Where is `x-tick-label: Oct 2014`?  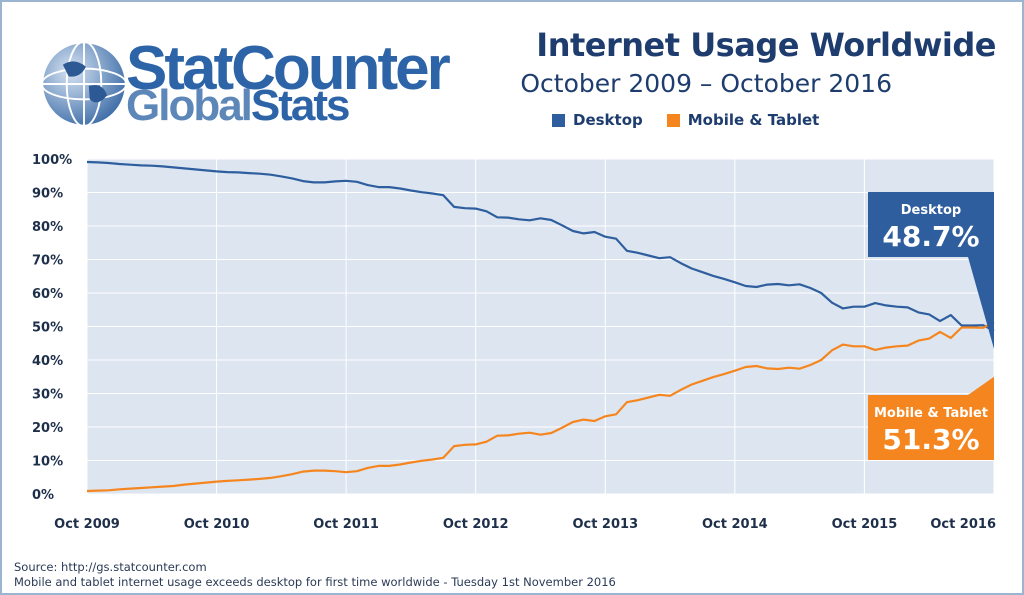
x-tick-label: Oct 2014 is located at coordinates (735, 524).